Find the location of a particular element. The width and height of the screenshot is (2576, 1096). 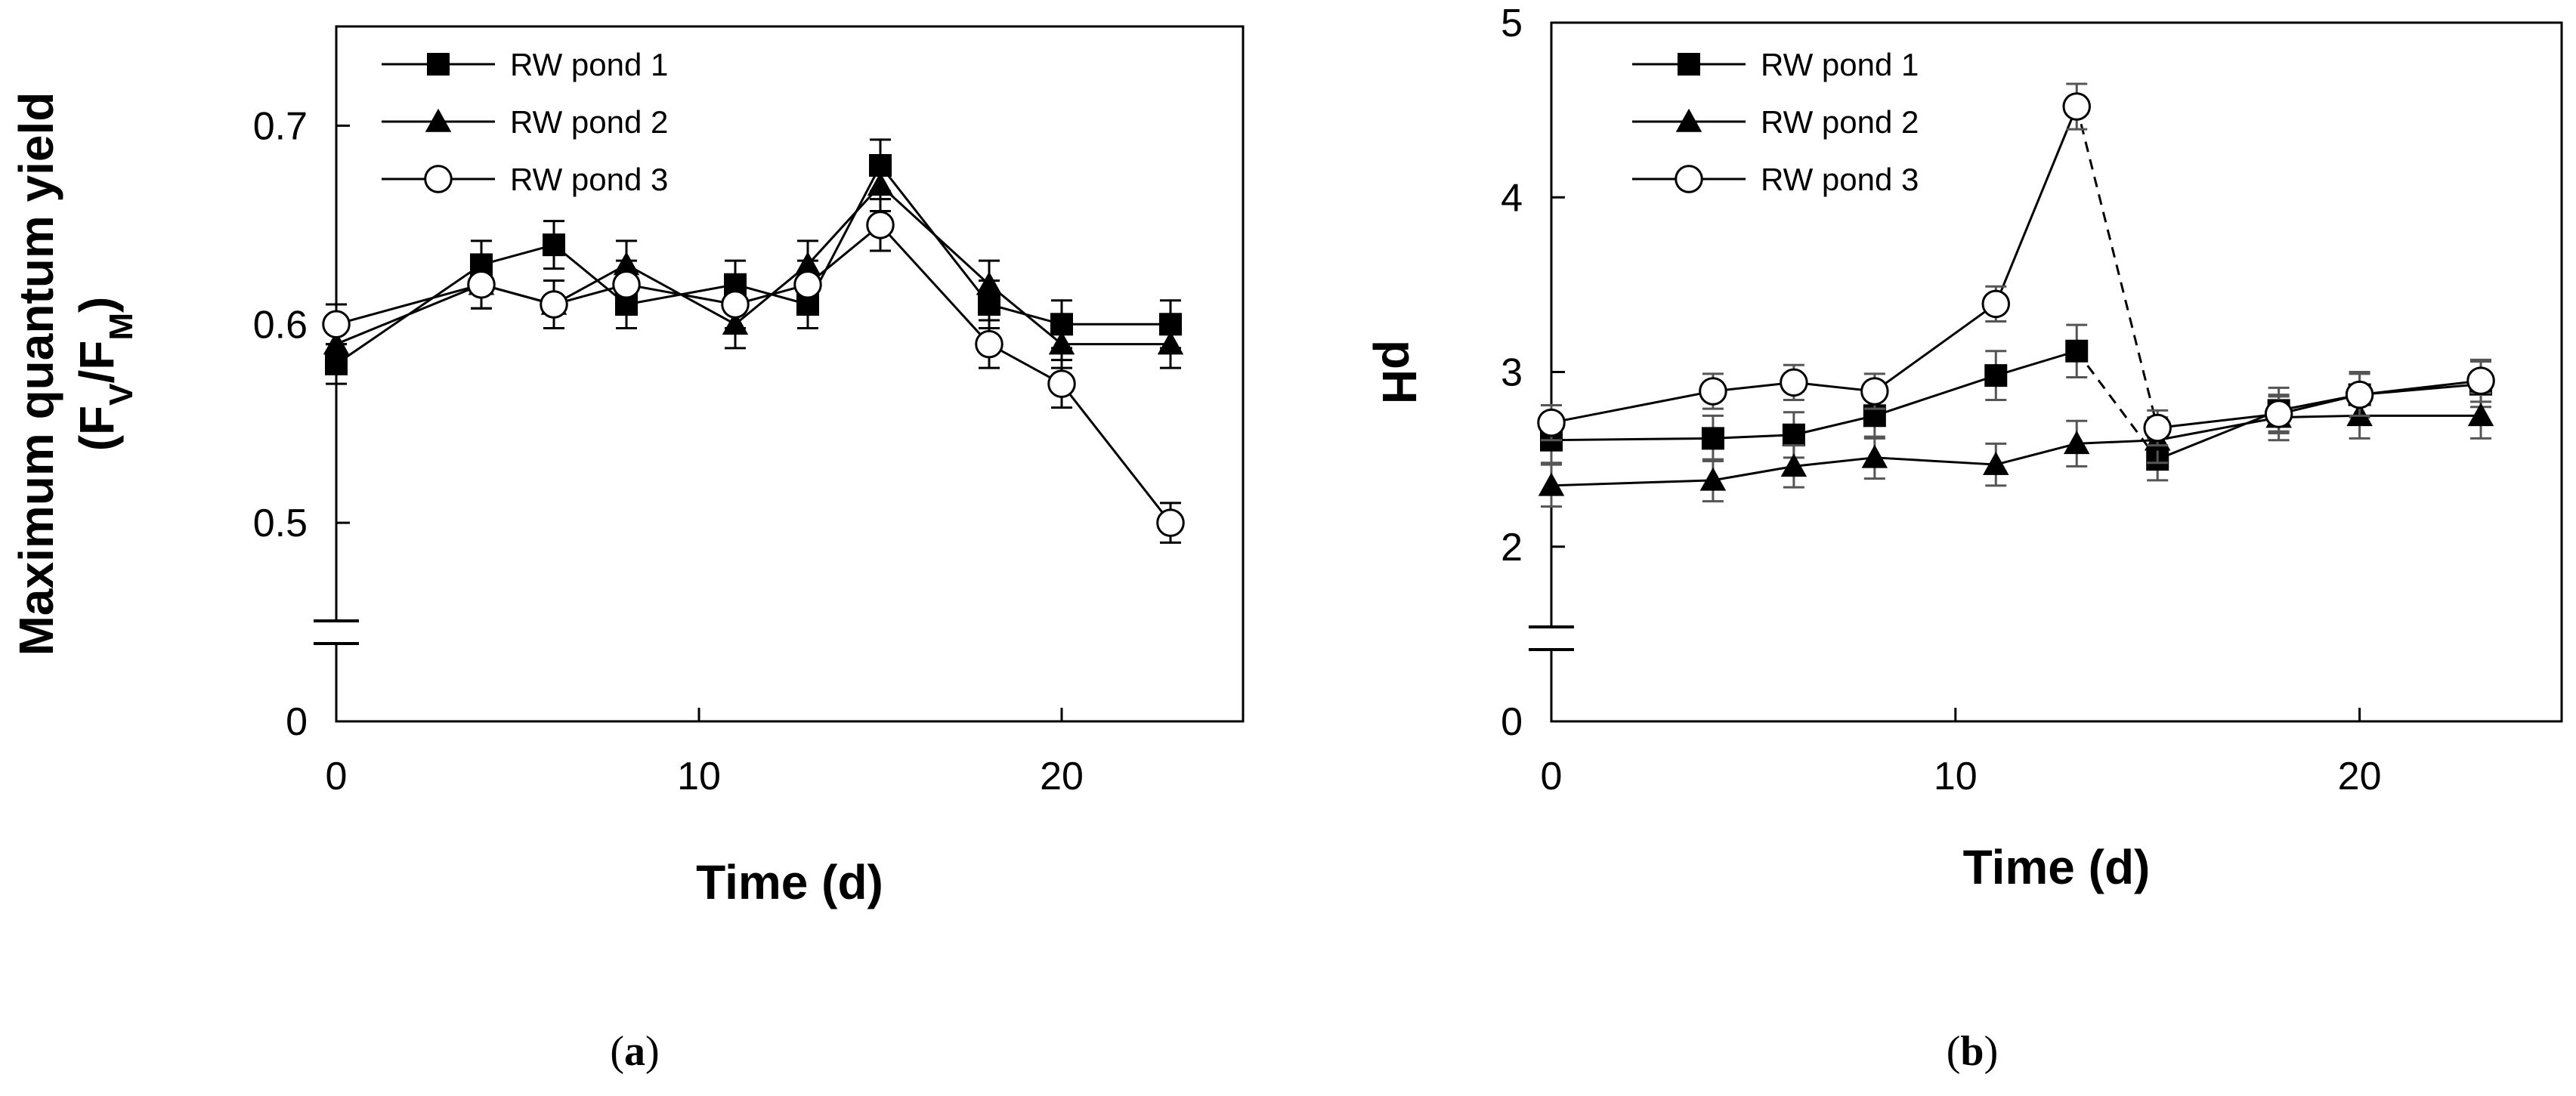

y-tick-label: 0.7 is located at coordinates (280, 126).